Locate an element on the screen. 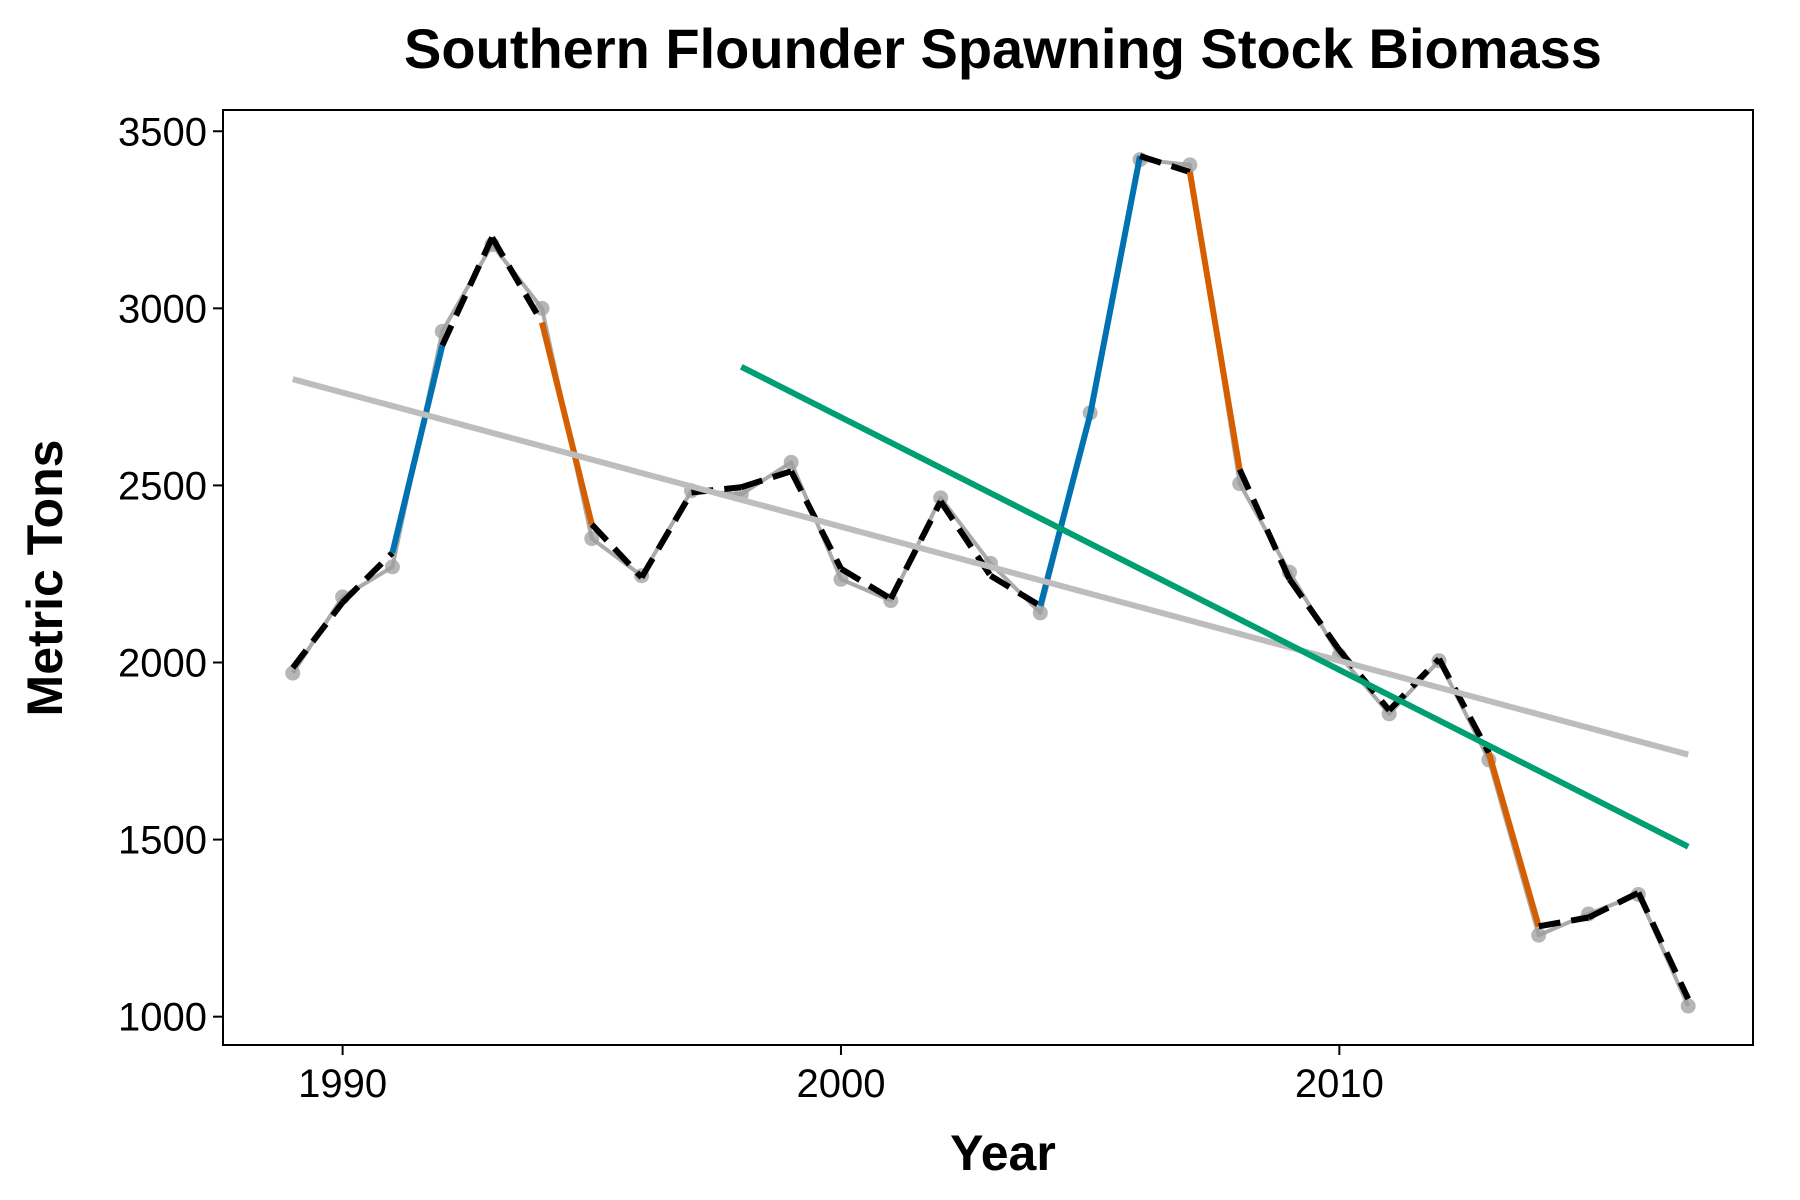 This screenshot has height=1200, width=1800. y-axis: 1000 1500 2000 2500 3000 3500 is located at coordinates (170, 575).